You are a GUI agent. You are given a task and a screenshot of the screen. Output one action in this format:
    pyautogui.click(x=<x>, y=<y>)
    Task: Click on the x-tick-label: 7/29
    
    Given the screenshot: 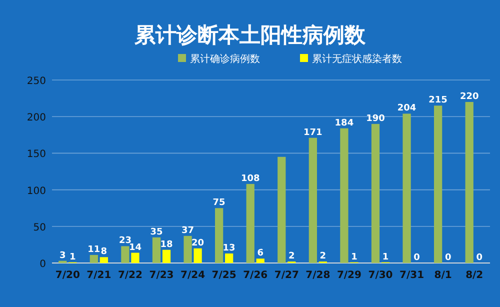 What is the action you would take?
    pyautogui.click(x=349, y=275)
    